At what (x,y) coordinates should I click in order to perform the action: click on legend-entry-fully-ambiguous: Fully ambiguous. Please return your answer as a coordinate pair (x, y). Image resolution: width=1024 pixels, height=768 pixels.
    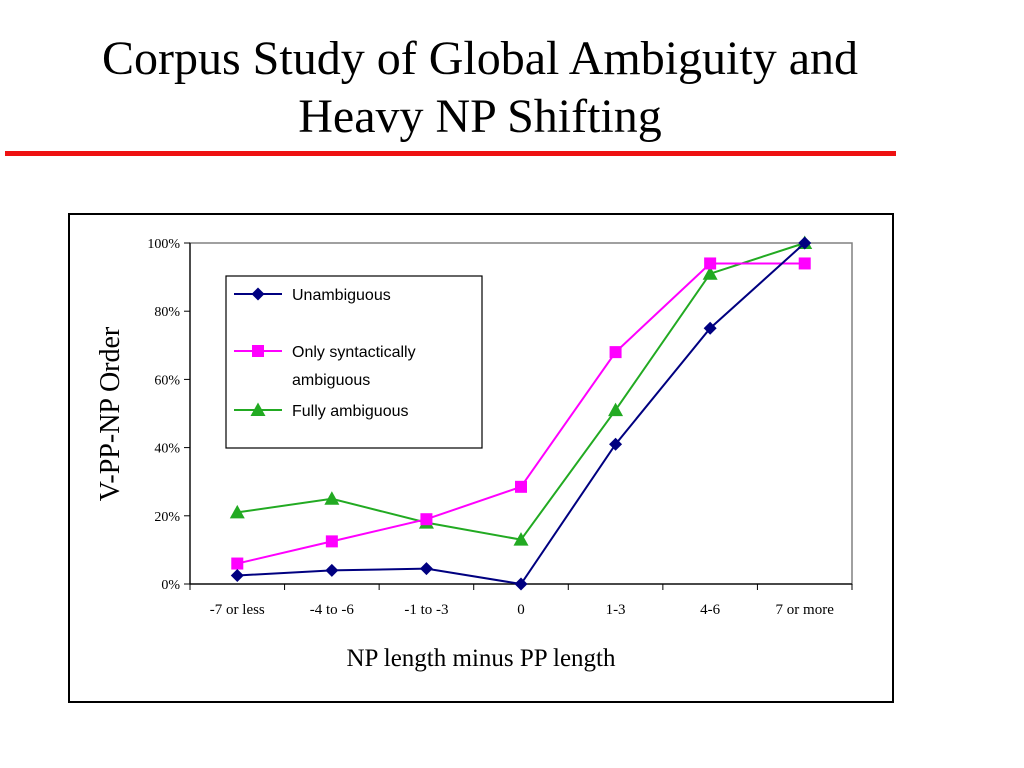
    Looking at the image, I should click on (321, 411).